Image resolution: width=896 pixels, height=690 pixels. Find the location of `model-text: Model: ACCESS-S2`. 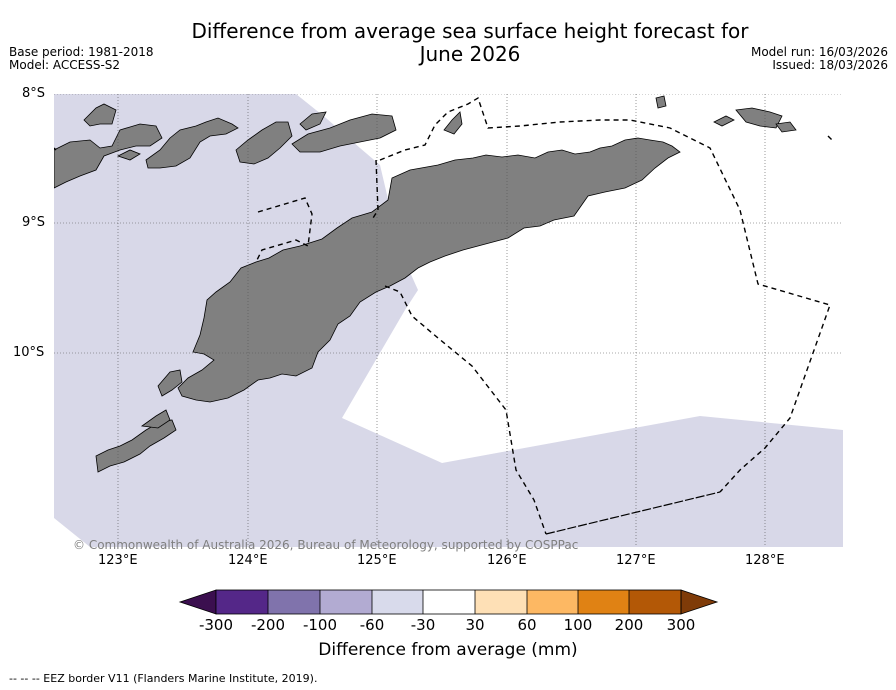

model-text: Model: ACCESS-S2 is located at coordinates (65, 65).